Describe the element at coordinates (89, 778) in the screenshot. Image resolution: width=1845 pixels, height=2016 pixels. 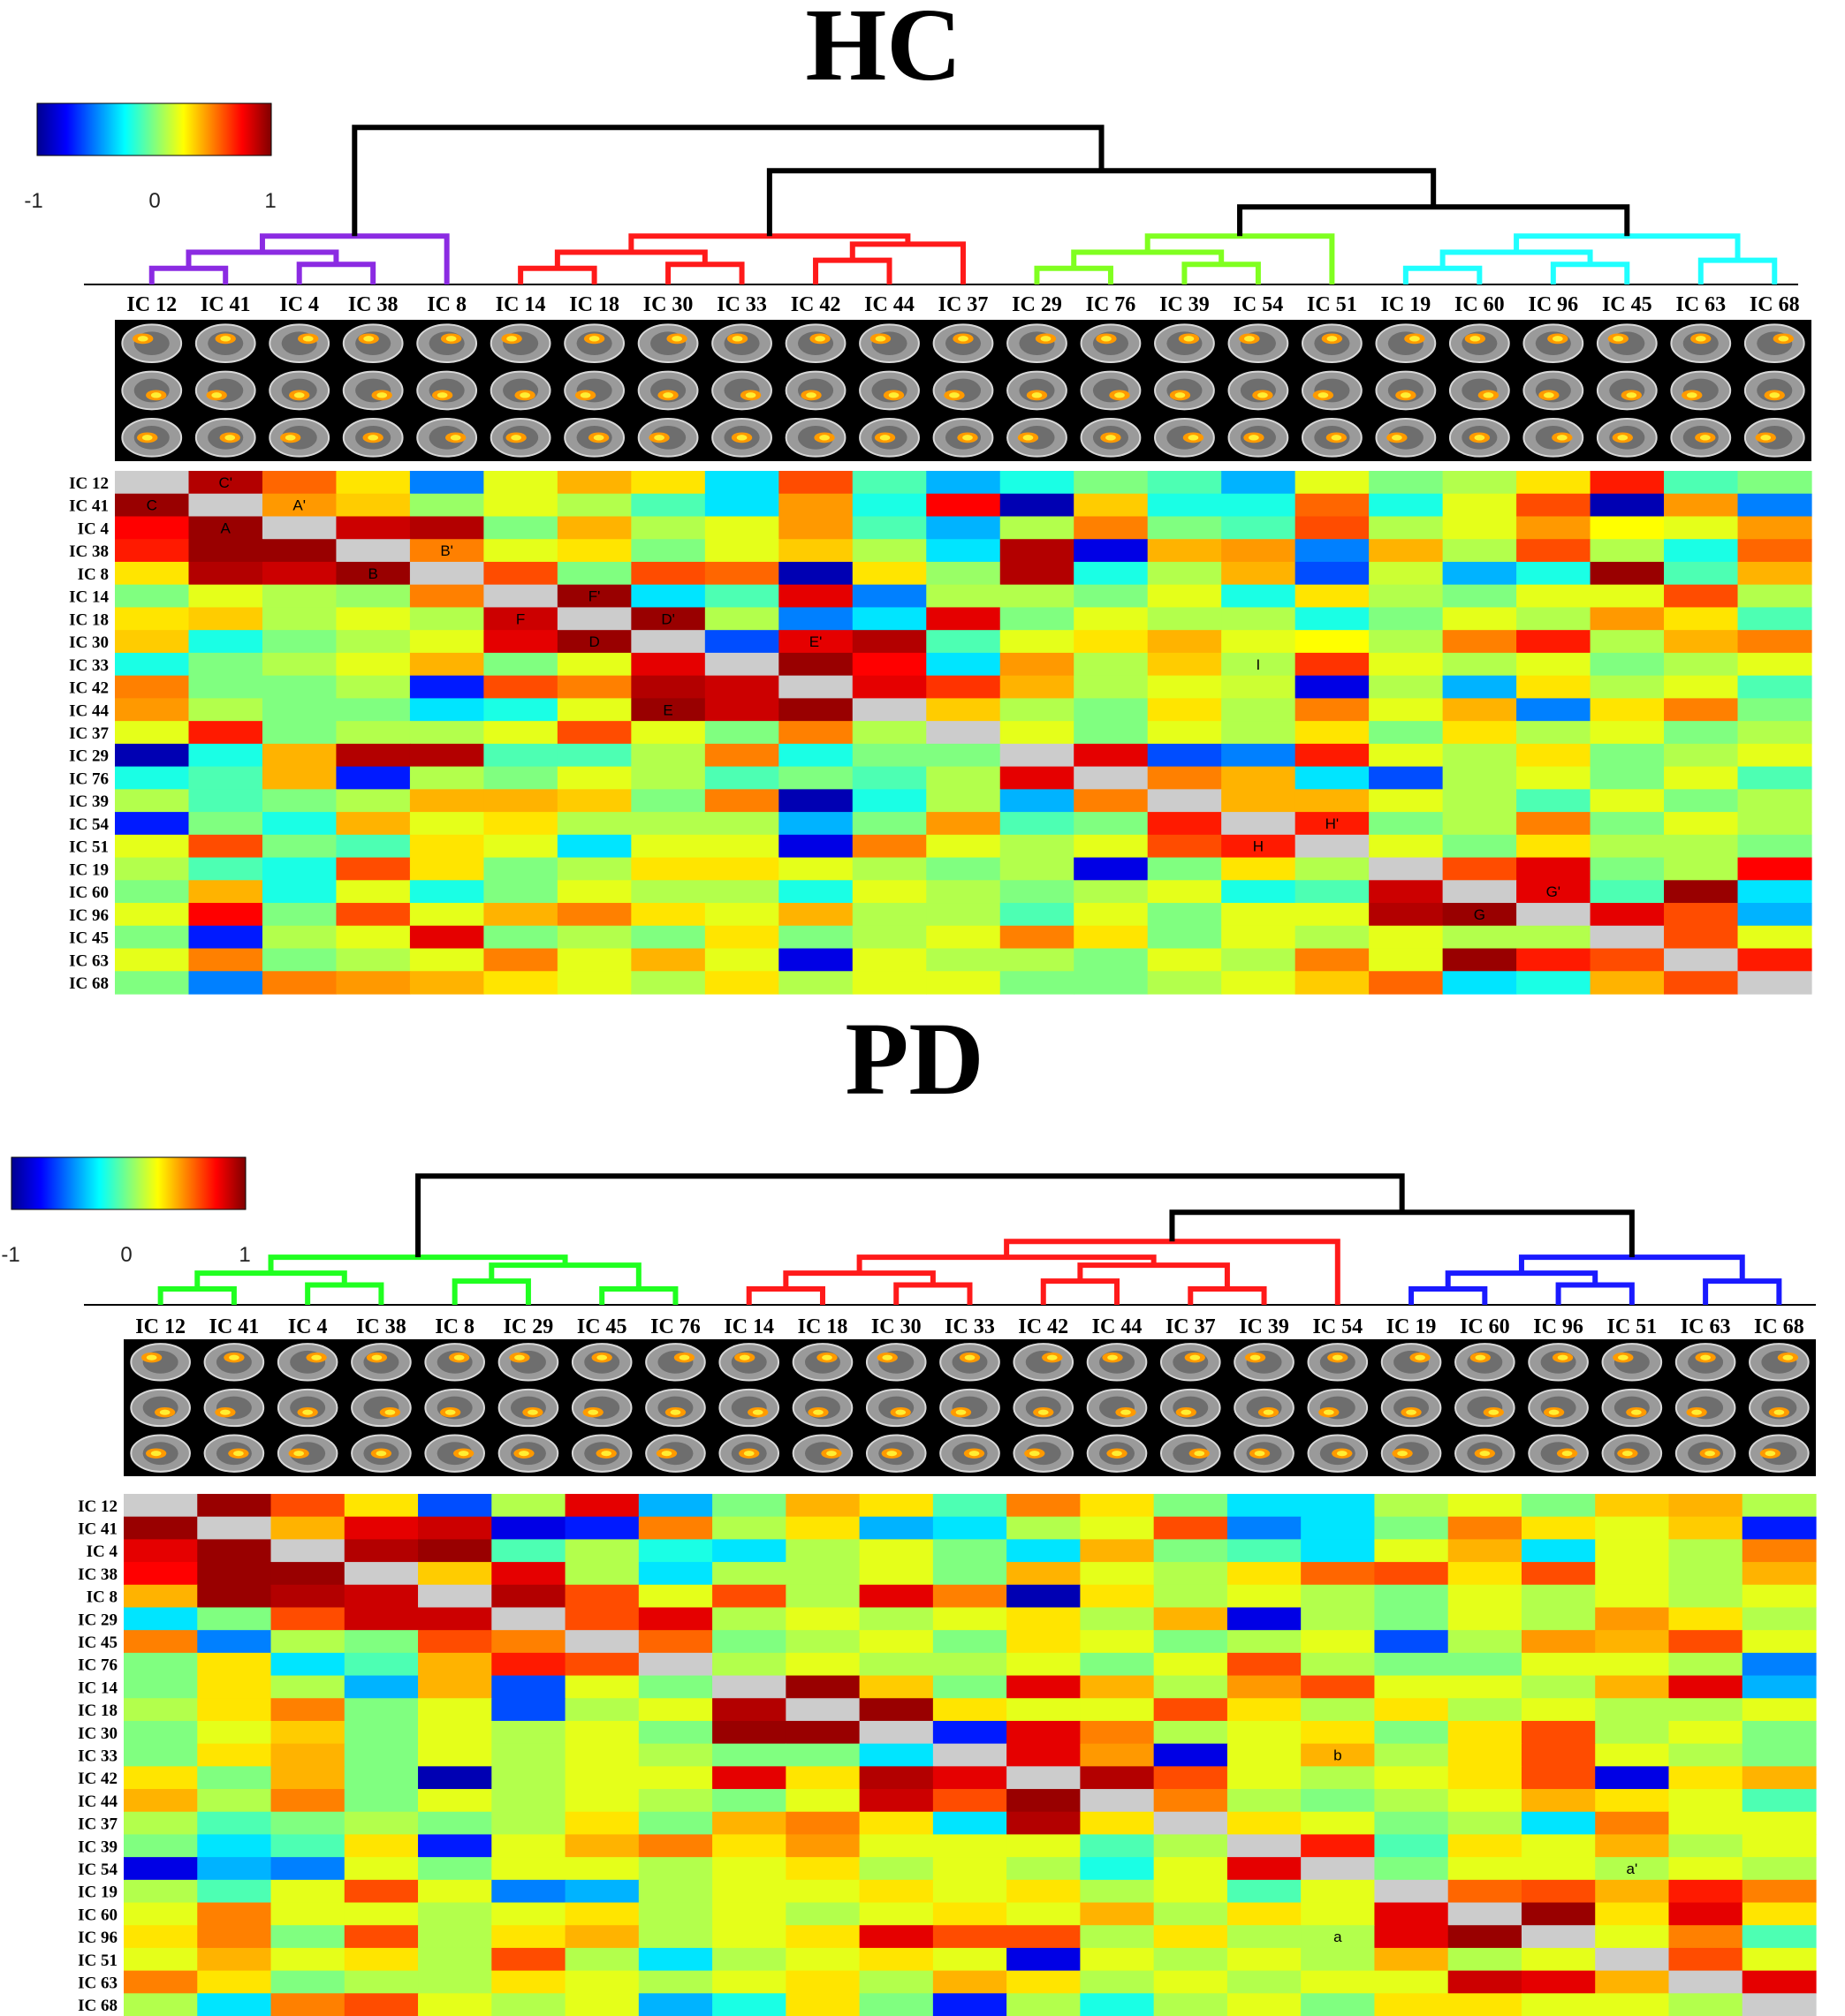
I see `row-label: IC 76` at that location.